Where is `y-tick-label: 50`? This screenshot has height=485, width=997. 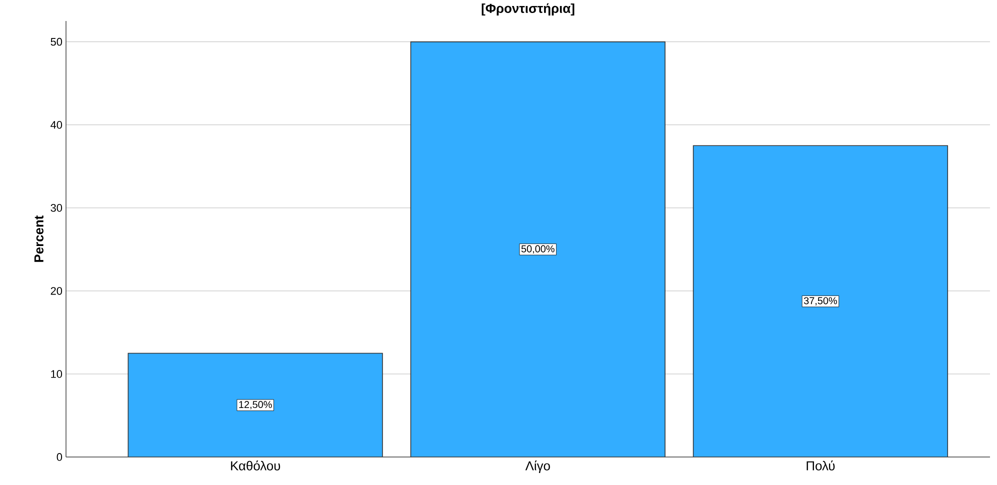
y-tick-label: 50 is located at coordinates (56, 42).